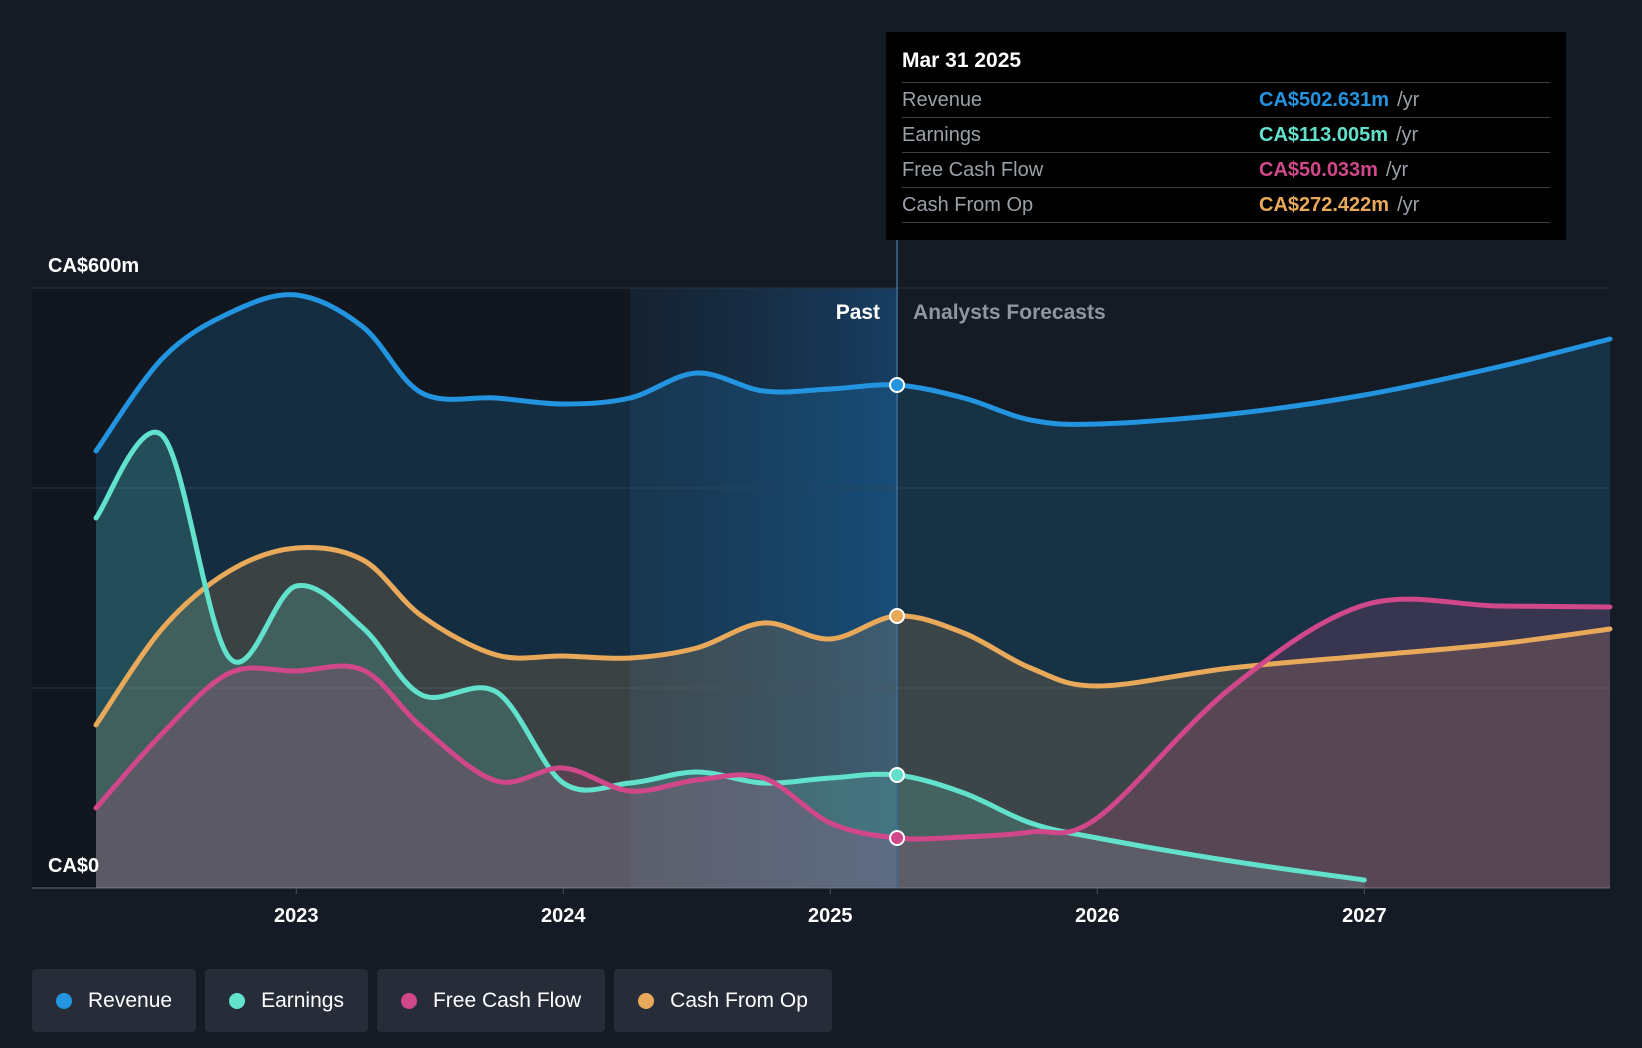  I want to click on legend-label: Free Cash Flow, so click(507, 1000).